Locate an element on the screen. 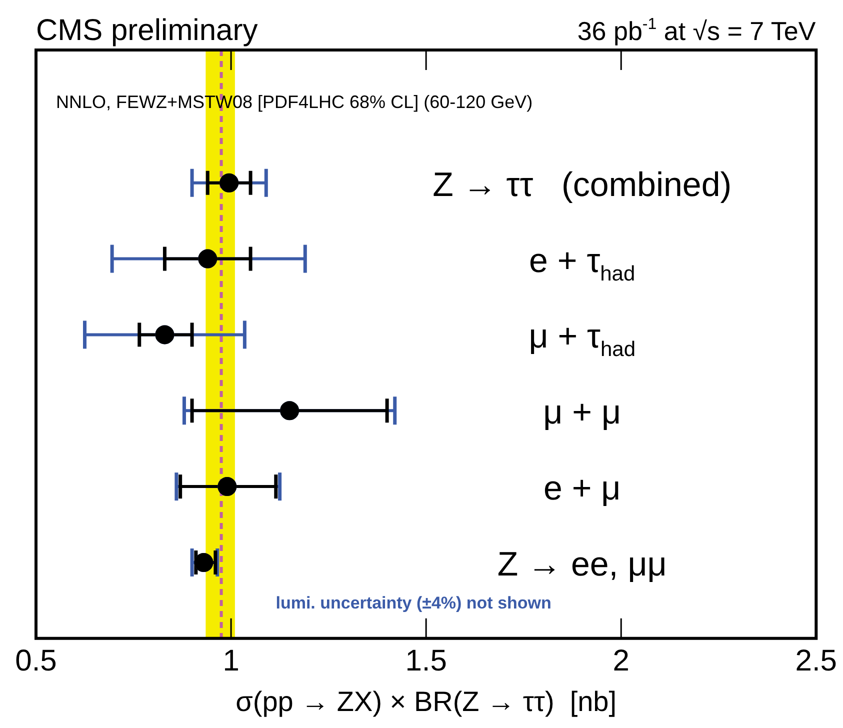  y-tick-label: Z → ee, μμ is located at coordinates (582, 564).